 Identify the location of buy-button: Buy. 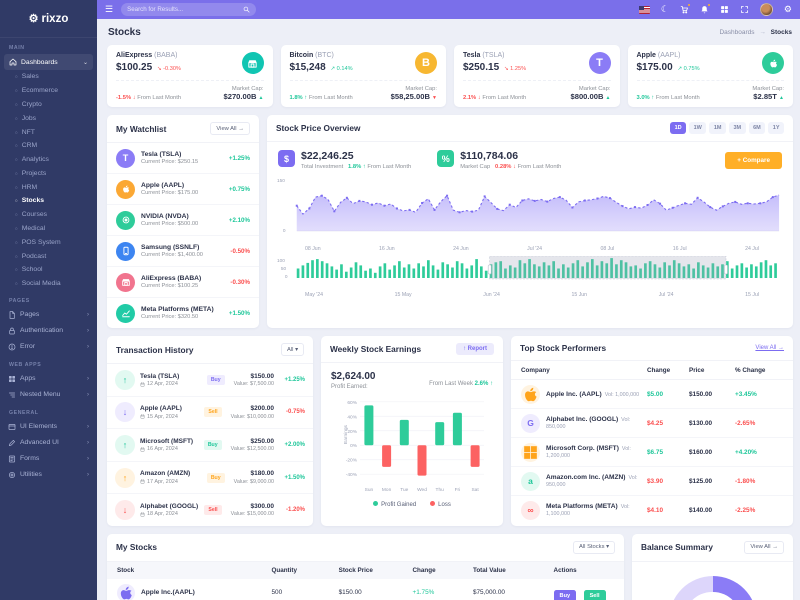
(565, 594).